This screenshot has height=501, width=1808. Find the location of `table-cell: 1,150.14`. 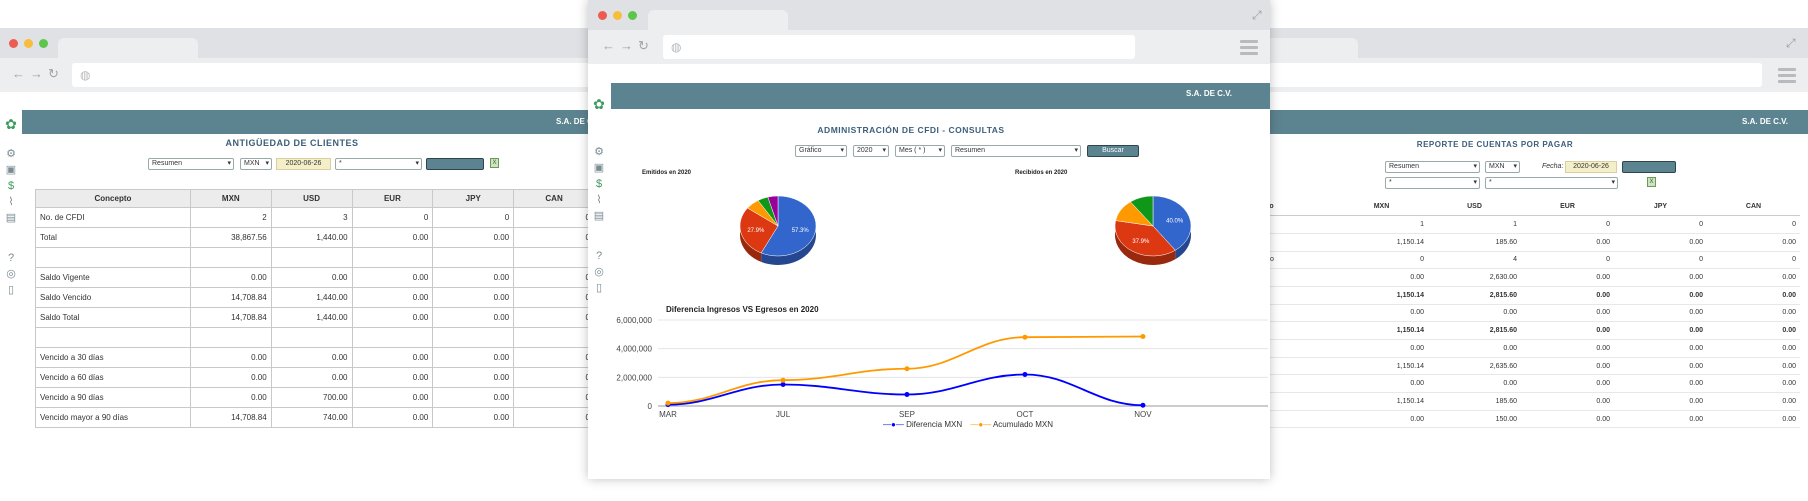

table-cell: 1,150.14 is located at coordinates (1381, 242).